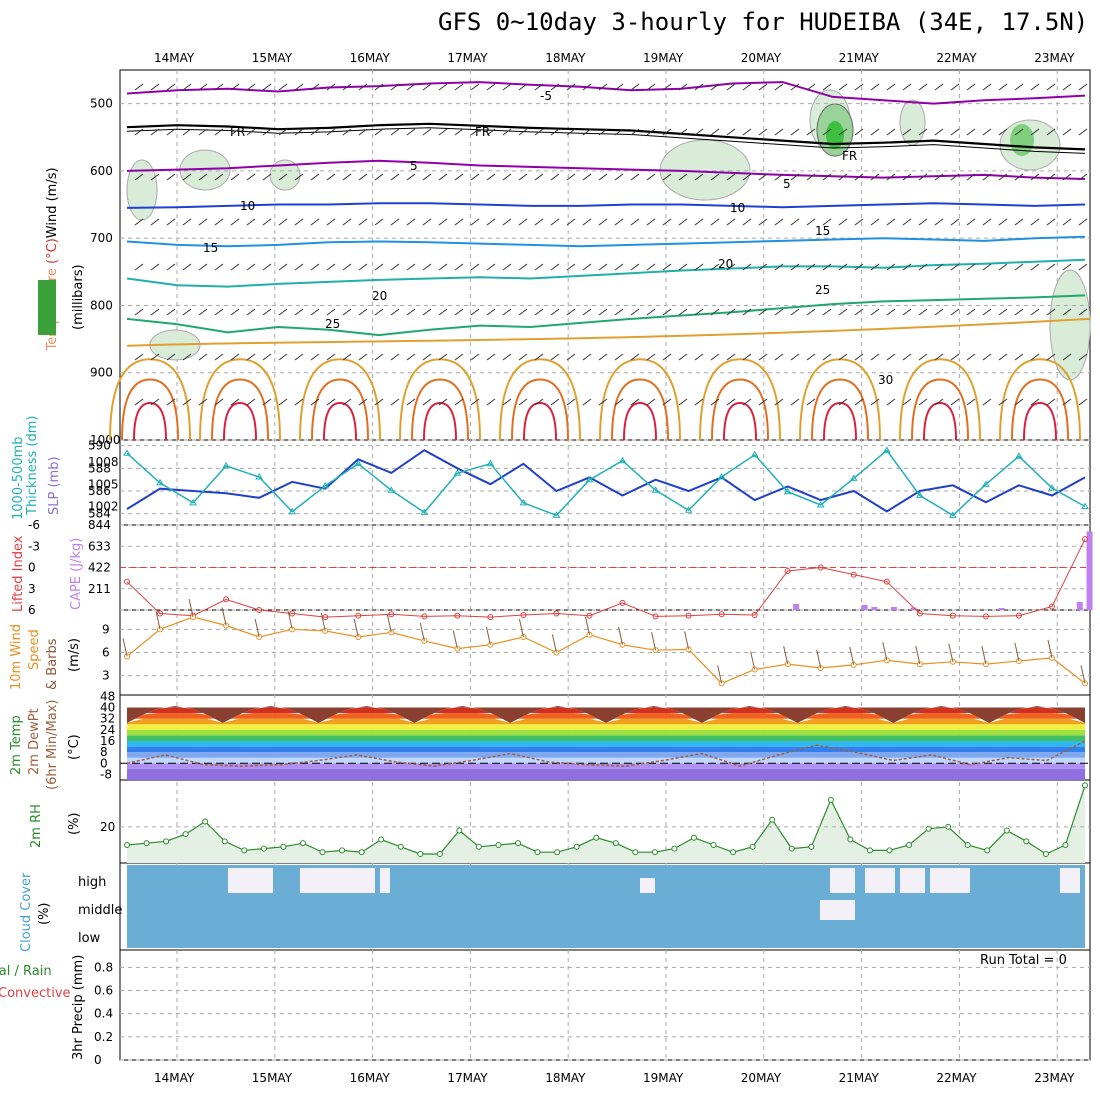 The image size is (1100, 1100). Describe the element at coordinates (835, 135) in the screenshot. I see `rh-shading-max` at that location.